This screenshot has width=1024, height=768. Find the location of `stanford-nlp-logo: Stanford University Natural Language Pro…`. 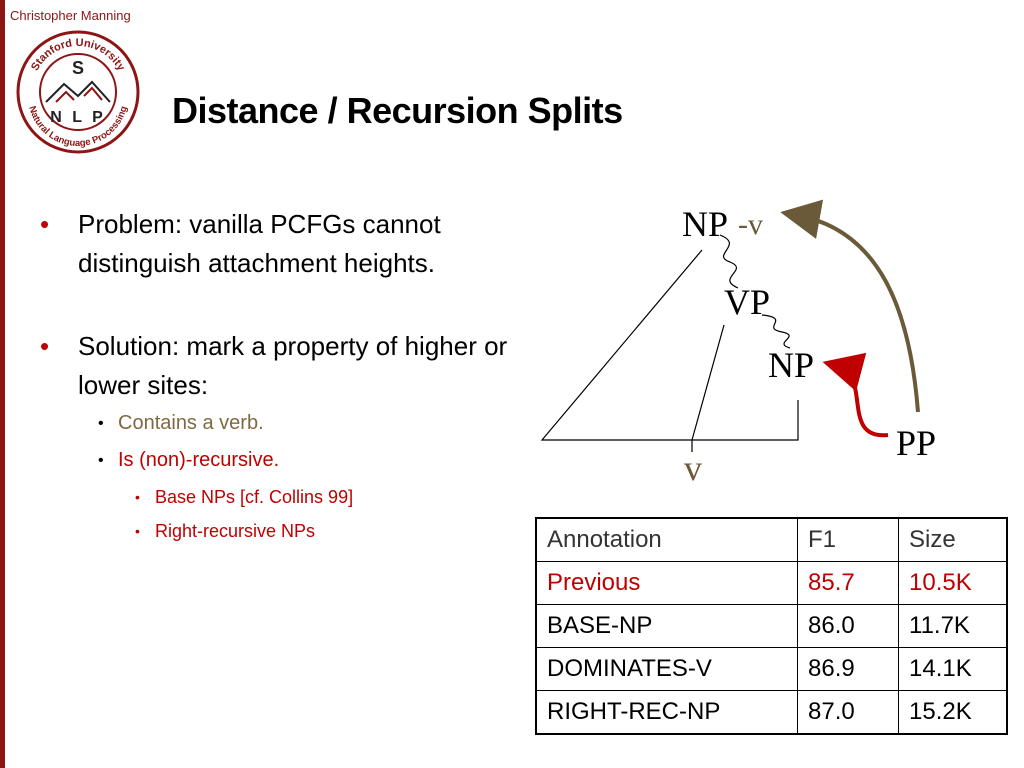

stanford-nlp-logo: Stanford University Natural Language Pro… is located at coordinates (78, 92).